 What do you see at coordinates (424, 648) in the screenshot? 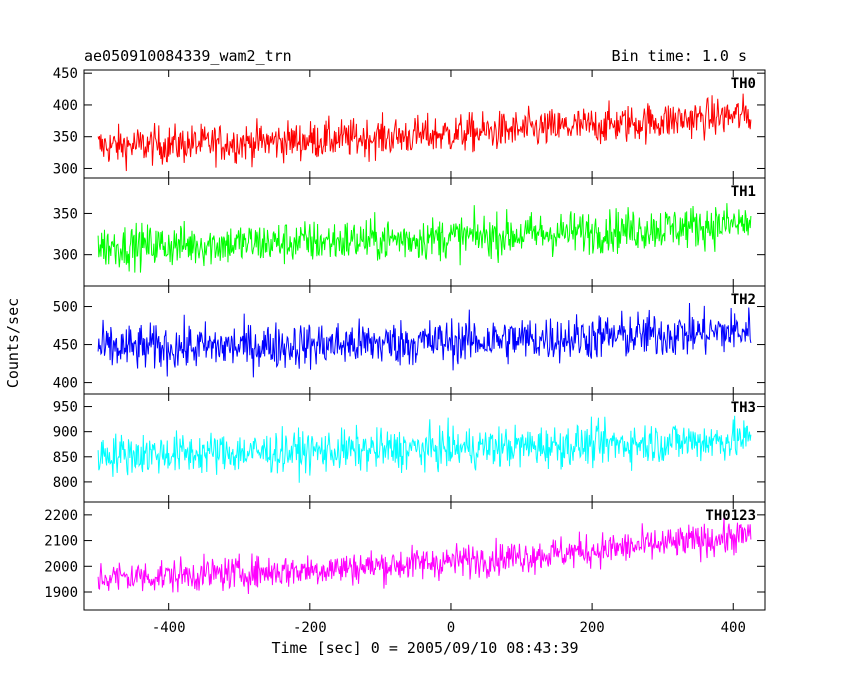
I see `x-axis-label: Time [sec] 0 = 2005/09/10 08:43:39` at bounding box center [424, 648].